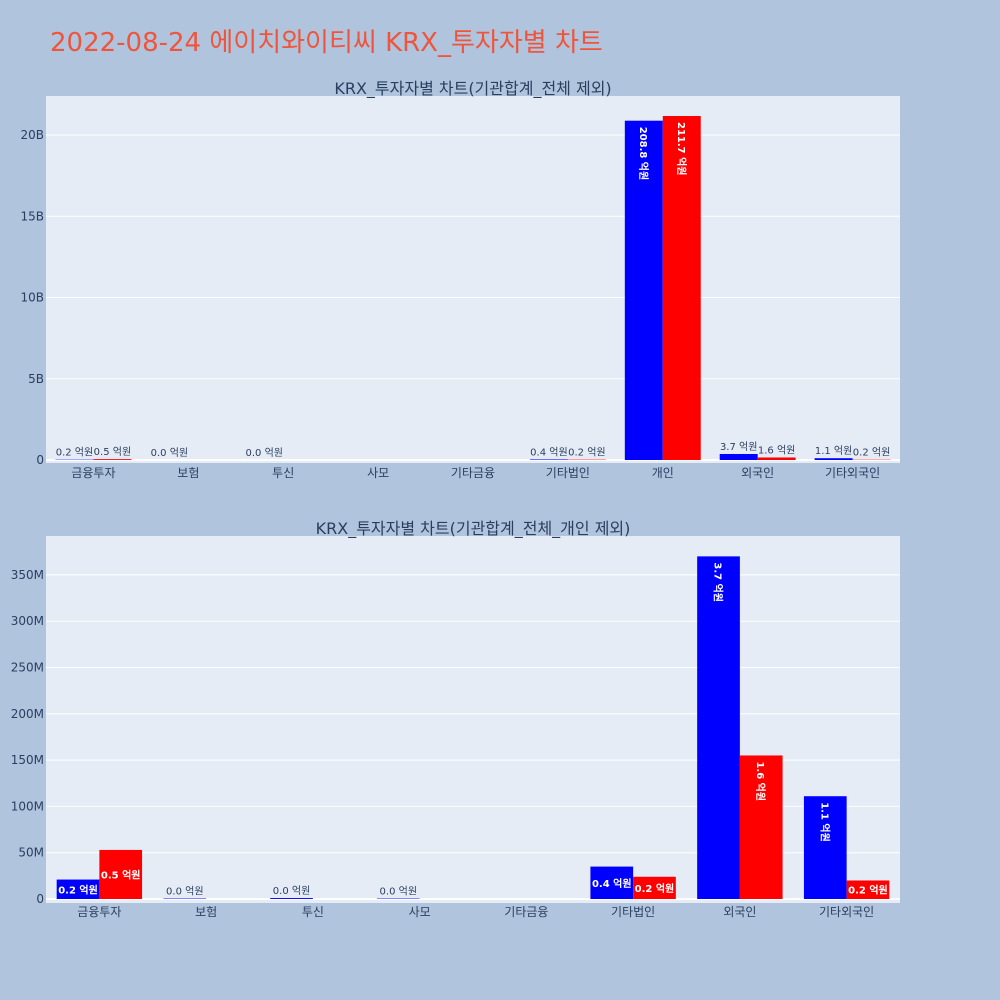 This screenshot has height=1000, width=1000. I want to click on y-tick-label: 300M, so click(27, 621).